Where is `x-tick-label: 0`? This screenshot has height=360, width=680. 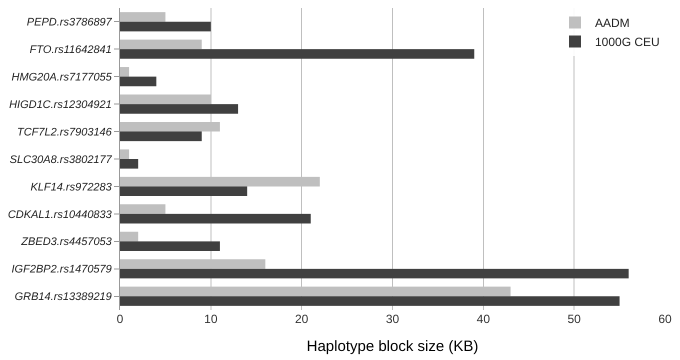 x-tick-label: 0 is located at coordinates (120, 319).